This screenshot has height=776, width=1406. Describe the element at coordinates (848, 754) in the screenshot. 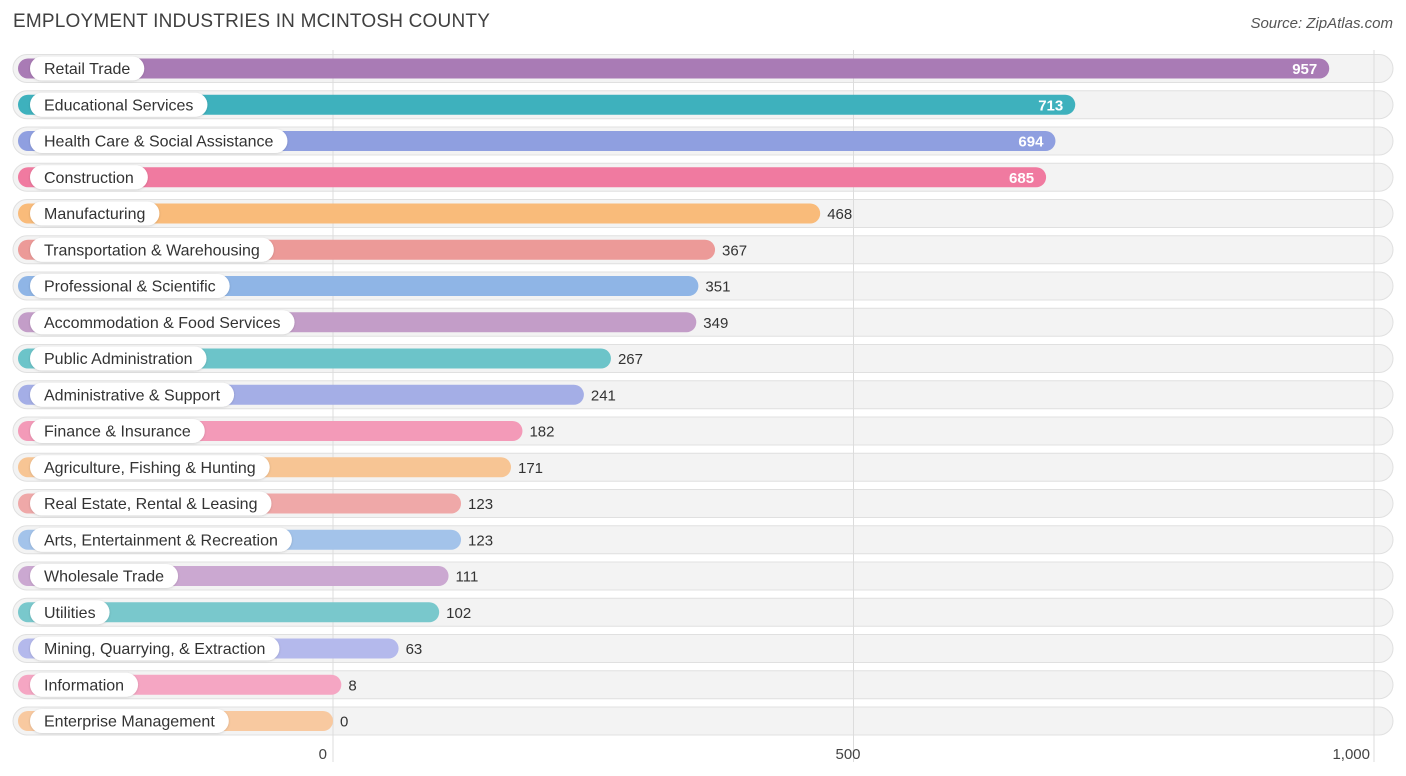

I see `tick-label: 500` at that location.